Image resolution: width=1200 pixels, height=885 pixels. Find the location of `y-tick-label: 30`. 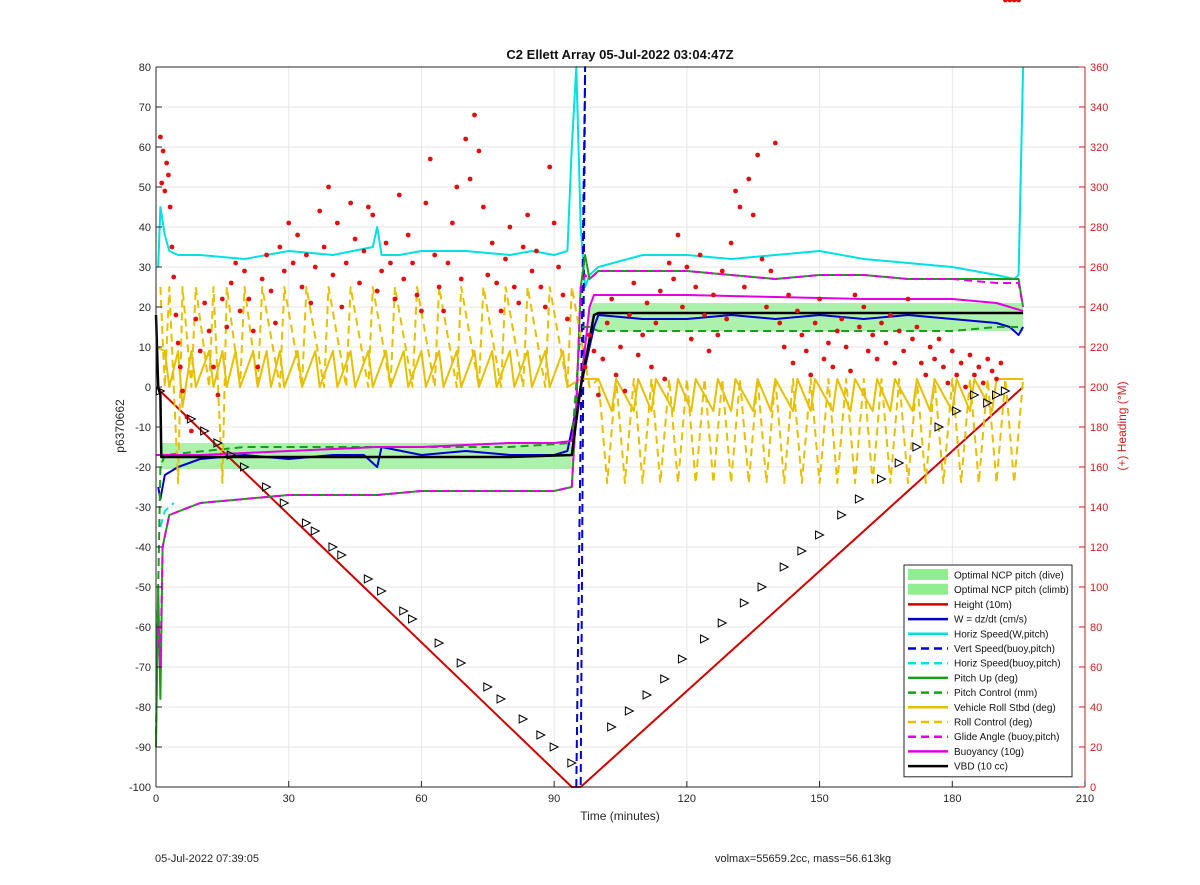

y-tick-label: 30 is located at coordinates (145, 268).